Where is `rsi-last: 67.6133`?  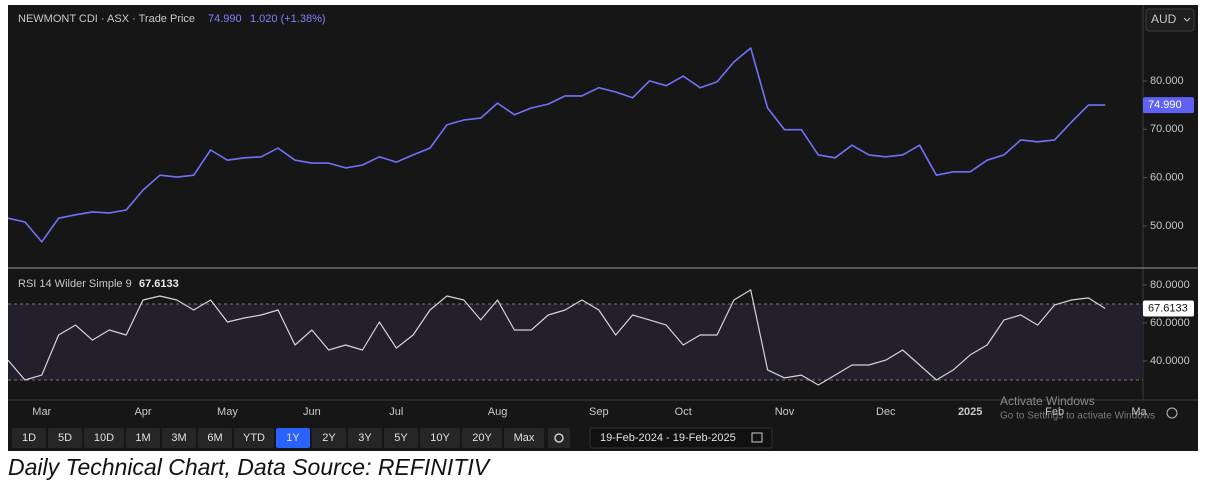
rsi-last: 67.6133 is located at coordinates (159, 284).